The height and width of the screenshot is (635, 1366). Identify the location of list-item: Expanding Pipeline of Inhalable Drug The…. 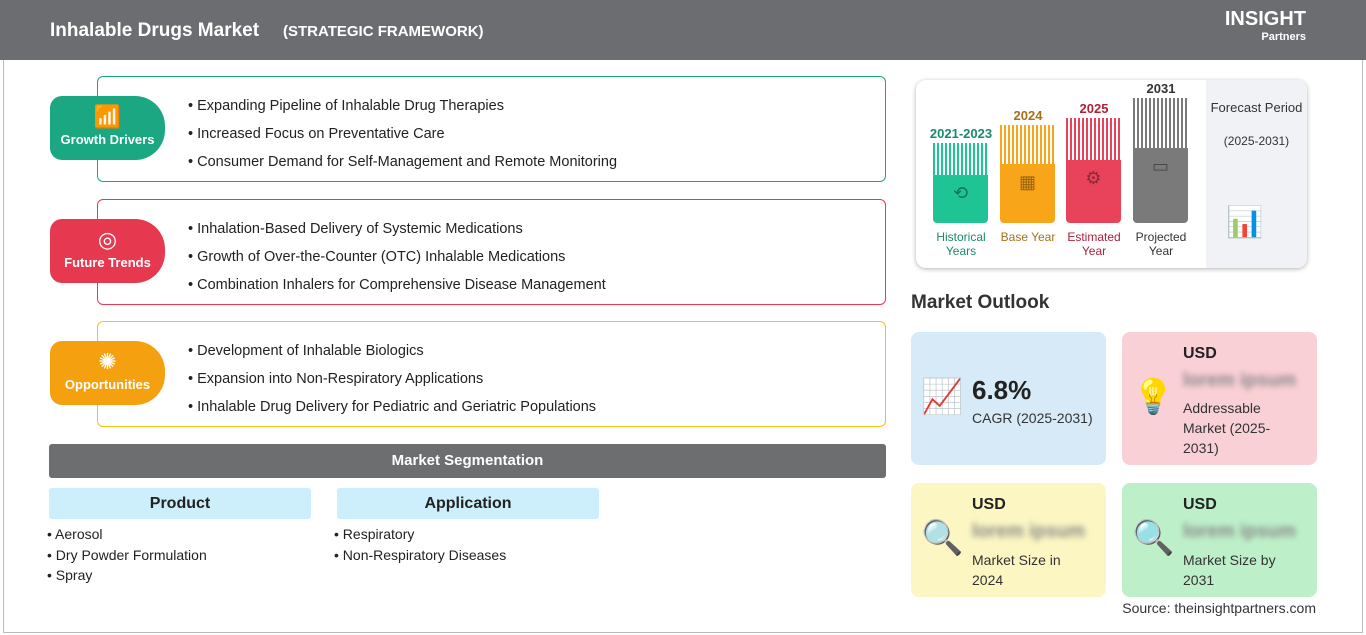
(536, 106).